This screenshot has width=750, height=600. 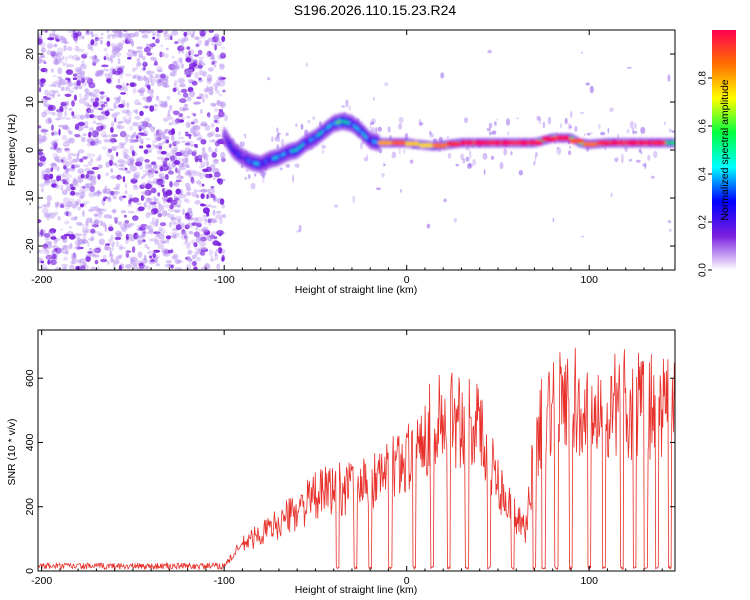 What do you see at coordinates (30, 378) in the screenshot?
I see `y-tick-label: 600` at bounding box center [30, 378].